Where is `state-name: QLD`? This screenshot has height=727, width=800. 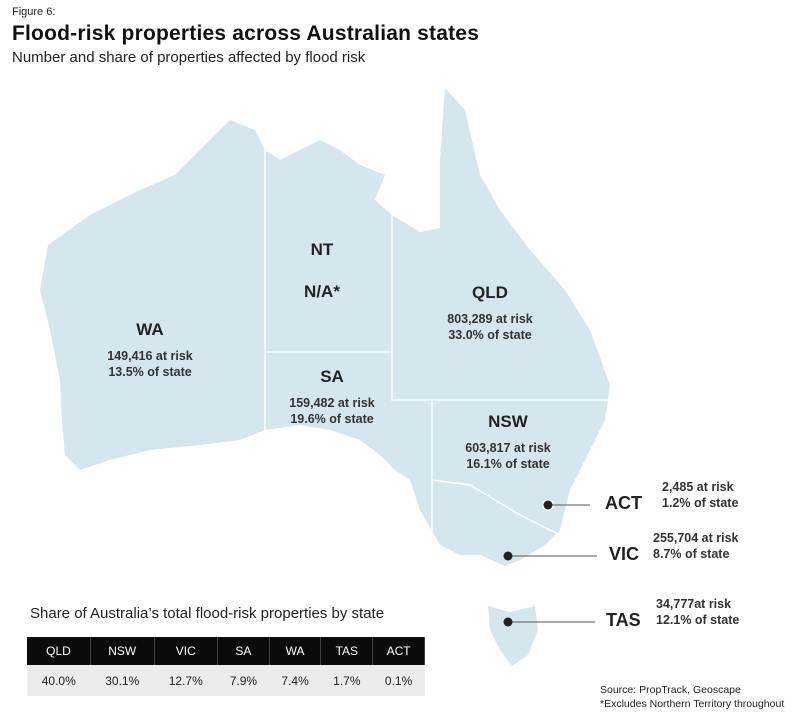
state-name: QLD is located at coordinates (490, 292).